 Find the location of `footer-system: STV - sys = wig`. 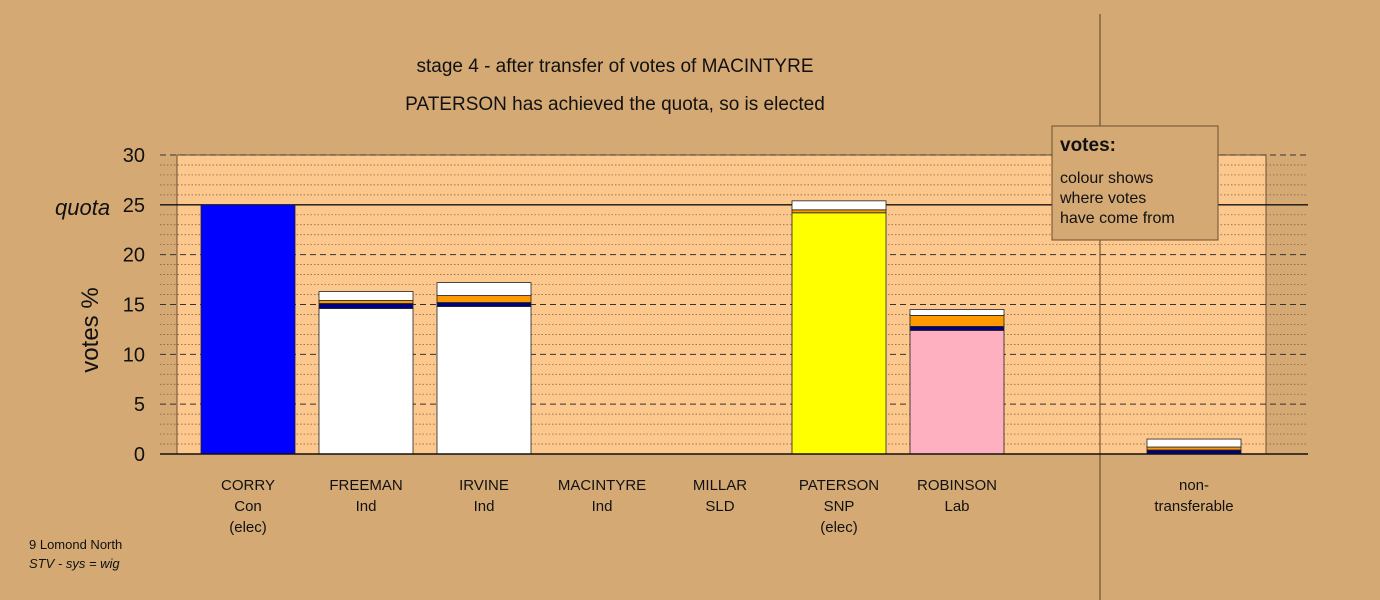

footer-system: STV - sys = wig is located at coordinates (74, 563).